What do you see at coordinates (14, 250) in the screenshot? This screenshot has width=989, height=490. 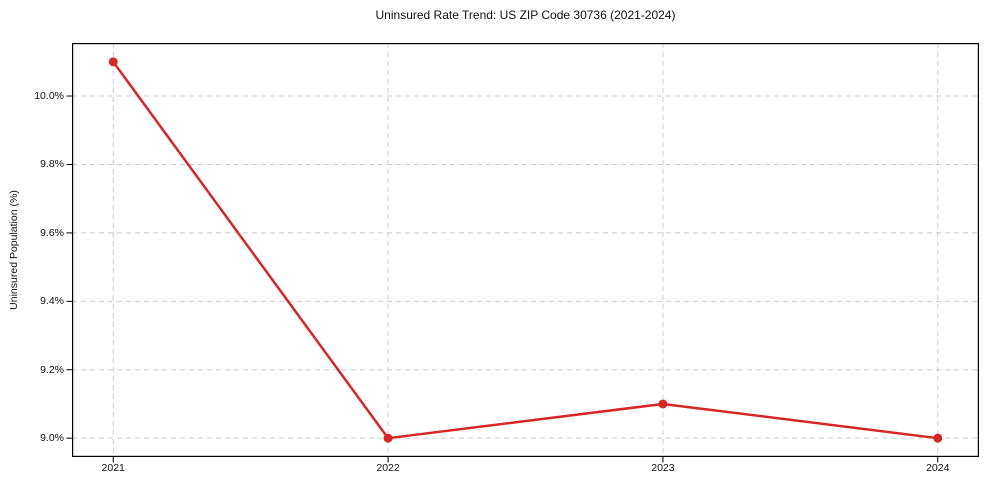 I see `y-axis-label: Uninsured Population (%)` at bounding box center [14, 250].